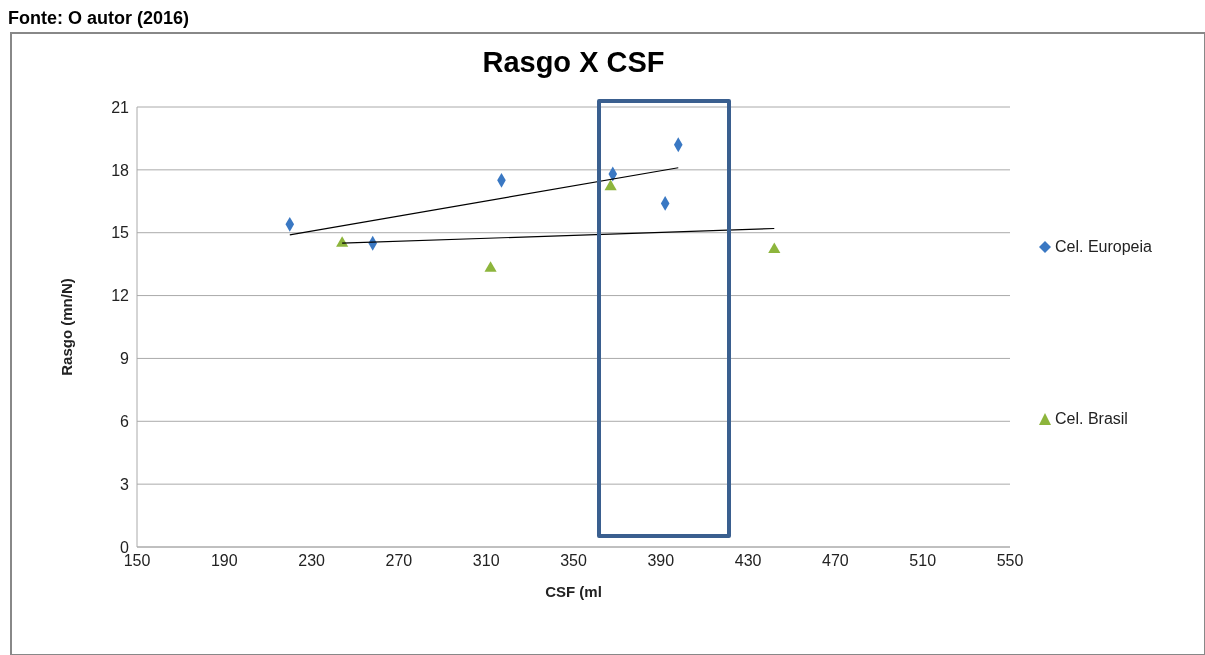 Image resolution: width=1205 pixels, height=655 pixels. Describe the element at coordinates (99, 18) in the screenshot. I see `source-note: Fonte: O autor (2016)` at that location.